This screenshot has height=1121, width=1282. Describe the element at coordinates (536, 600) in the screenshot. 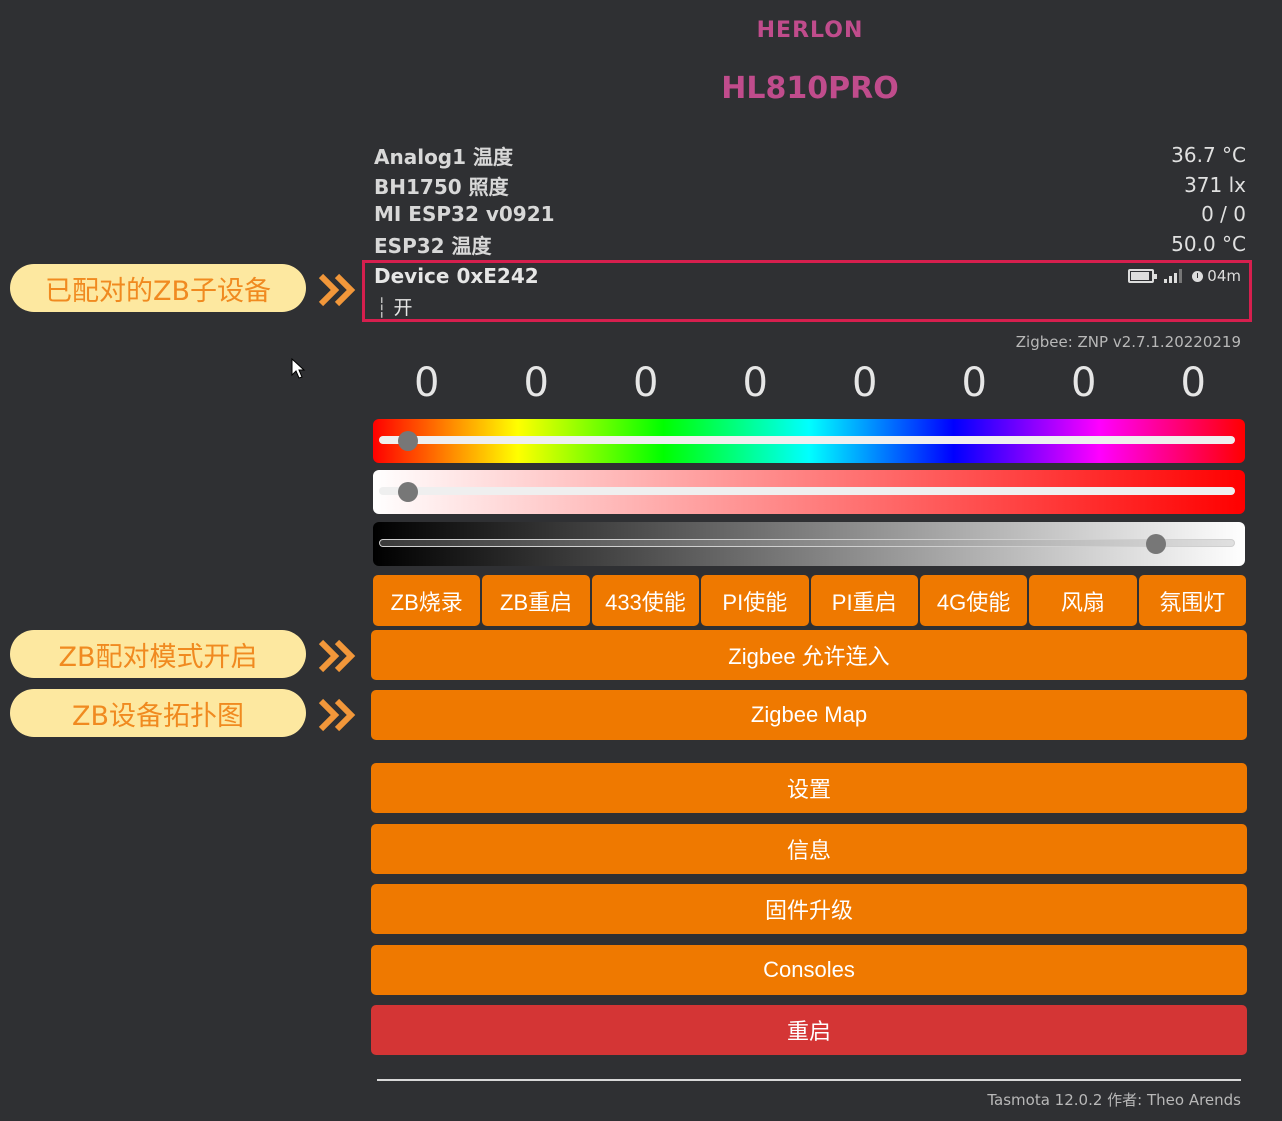

I see `zb-restart-button: ZB重启` at that location.